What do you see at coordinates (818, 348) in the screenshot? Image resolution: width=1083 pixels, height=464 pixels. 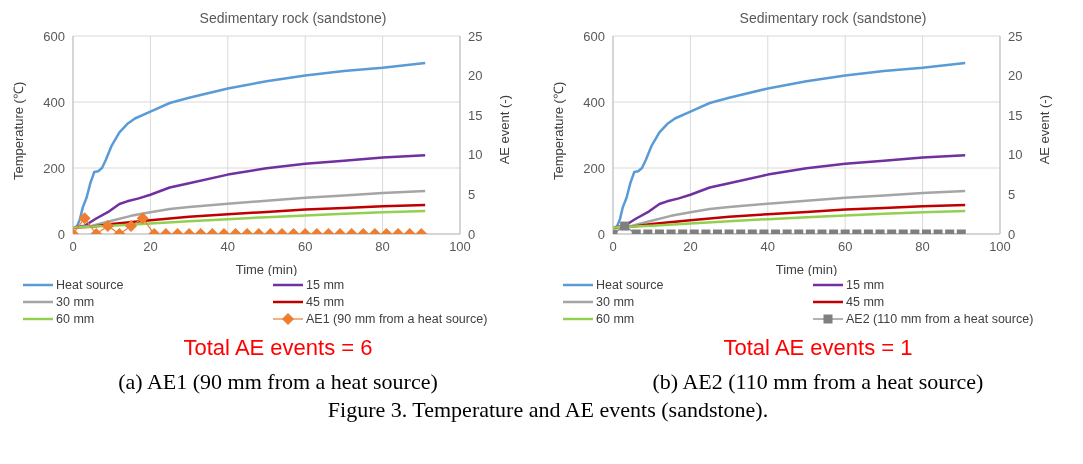 I see `text: Total AE events = 1` at bounding box center [818, 348].